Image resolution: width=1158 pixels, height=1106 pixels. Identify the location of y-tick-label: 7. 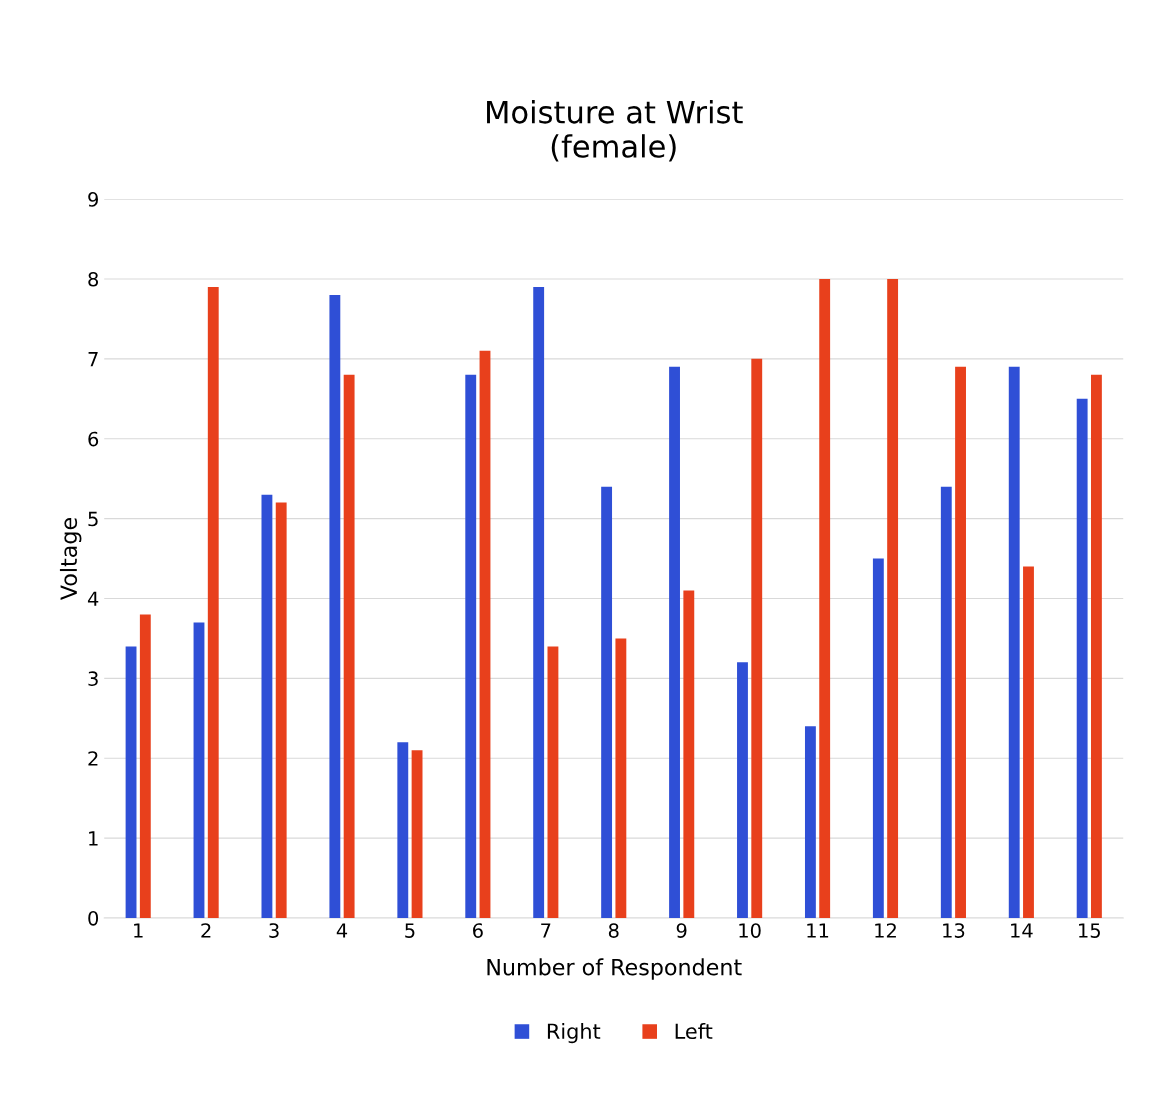
(93, 359).